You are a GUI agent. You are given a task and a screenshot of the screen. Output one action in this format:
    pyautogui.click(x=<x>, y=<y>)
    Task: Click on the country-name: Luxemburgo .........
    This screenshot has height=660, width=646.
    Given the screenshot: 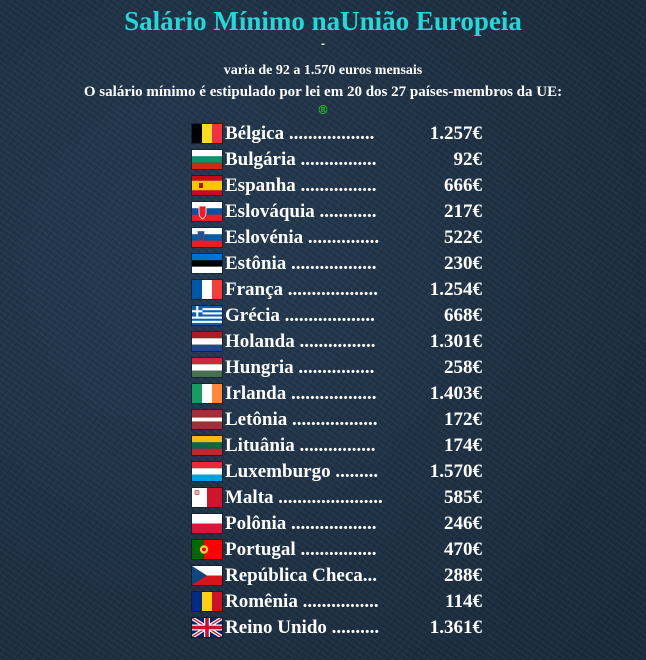 What is the action you would take?
    pyautogui.click(x=302, y=471)
    